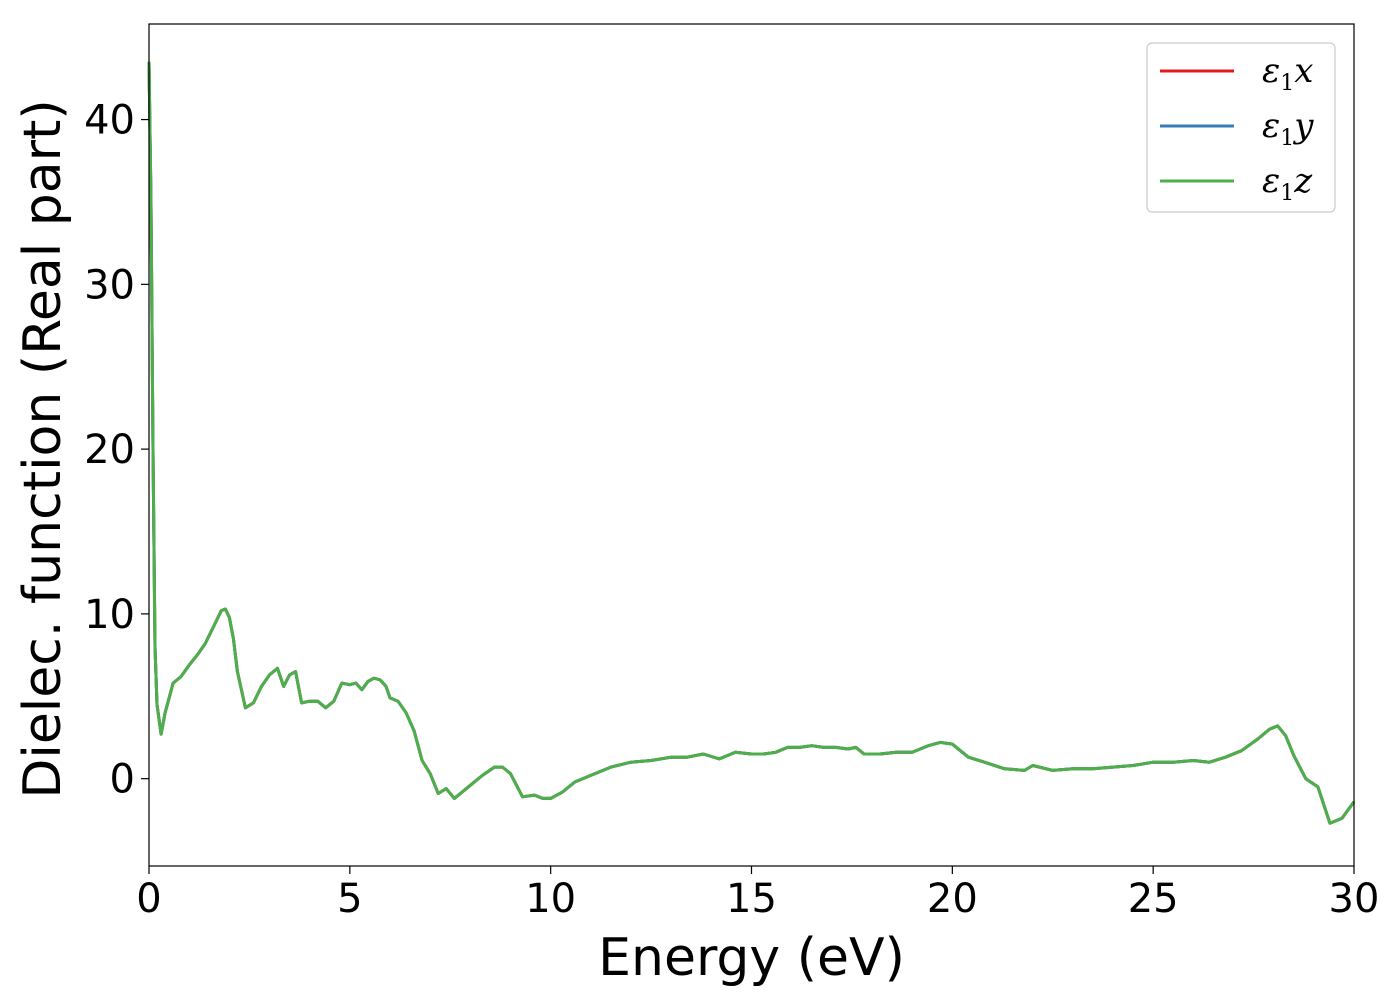 This screenshot has width=1400, height=1000. What do you see at coordinates (1287, 183) in the screenshot?
I see `legend-label: ε1z` at bounding box center [1287, 183].